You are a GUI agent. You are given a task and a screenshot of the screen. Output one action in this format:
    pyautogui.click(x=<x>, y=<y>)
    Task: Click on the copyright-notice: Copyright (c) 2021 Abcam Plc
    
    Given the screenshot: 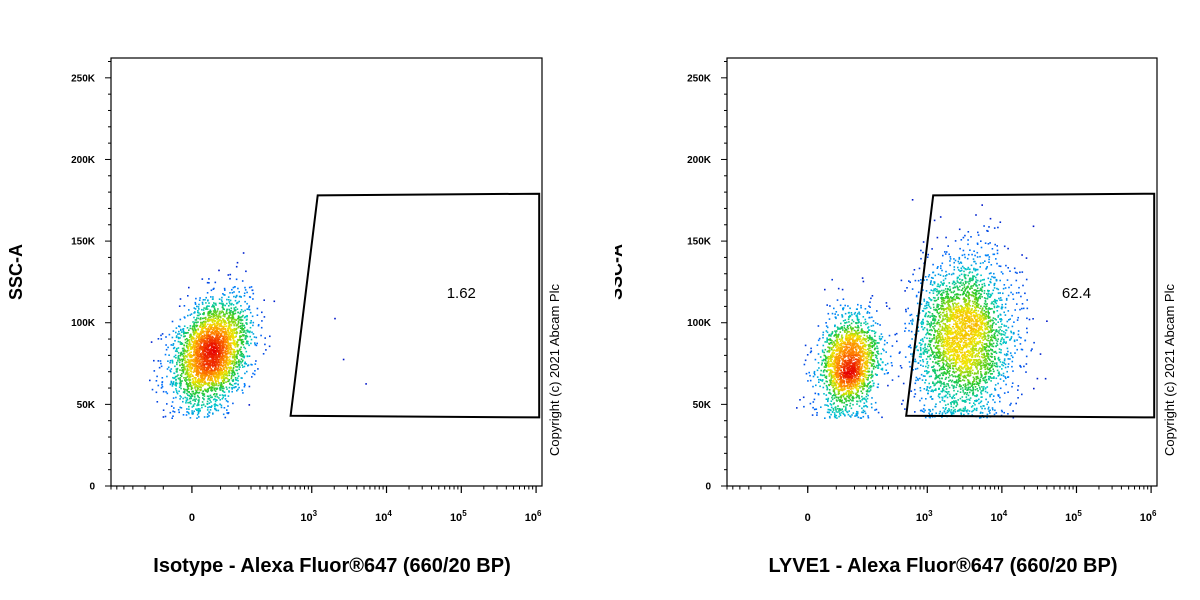 What is the action you would take?
    pyautogui.click(x=554, y=370)
    